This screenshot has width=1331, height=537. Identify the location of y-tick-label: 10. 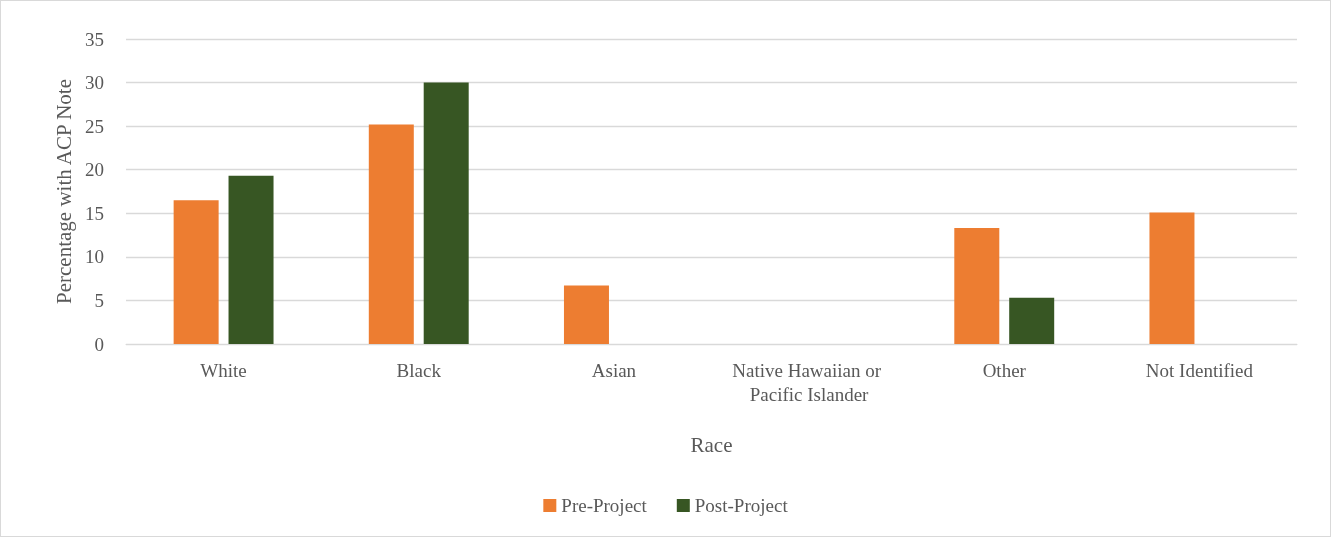
(94, 257).